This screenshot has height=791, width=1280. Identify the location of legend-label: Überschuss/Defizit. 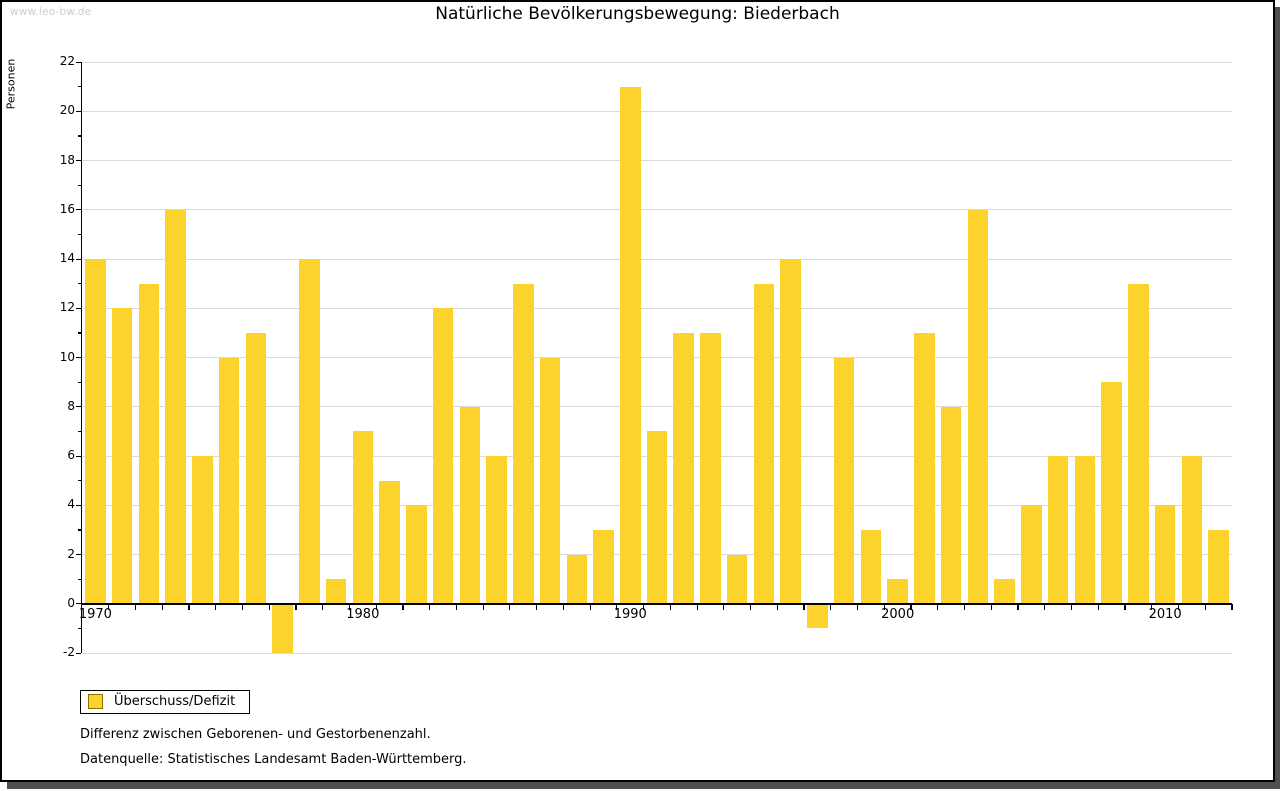
(175, 701).